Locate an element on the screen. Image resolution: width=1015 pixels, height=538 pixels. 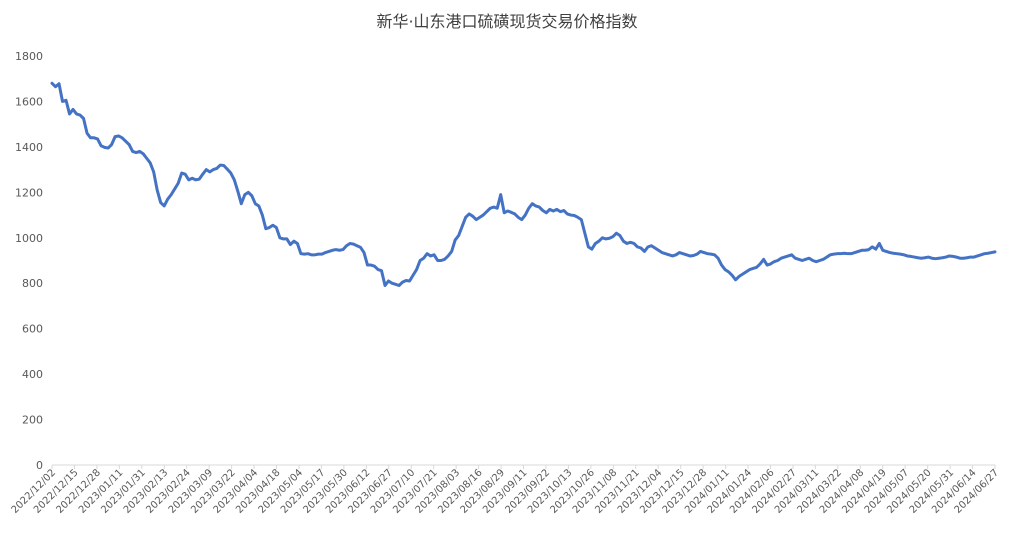
y-tick-label: 1600 is located at coordinates (29, 101).